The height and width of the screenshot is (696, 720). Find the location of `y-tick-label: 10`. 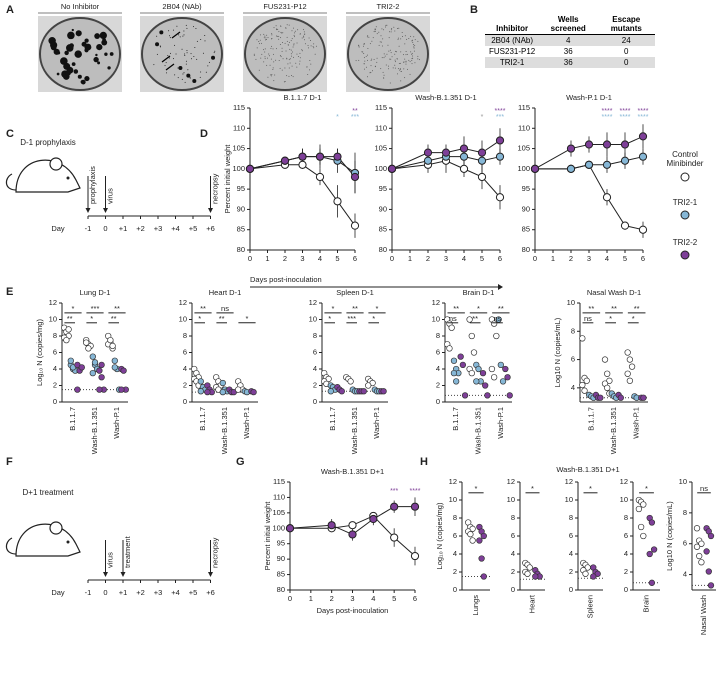

y-tick-label: 10 is located at coordinates (53, 318).